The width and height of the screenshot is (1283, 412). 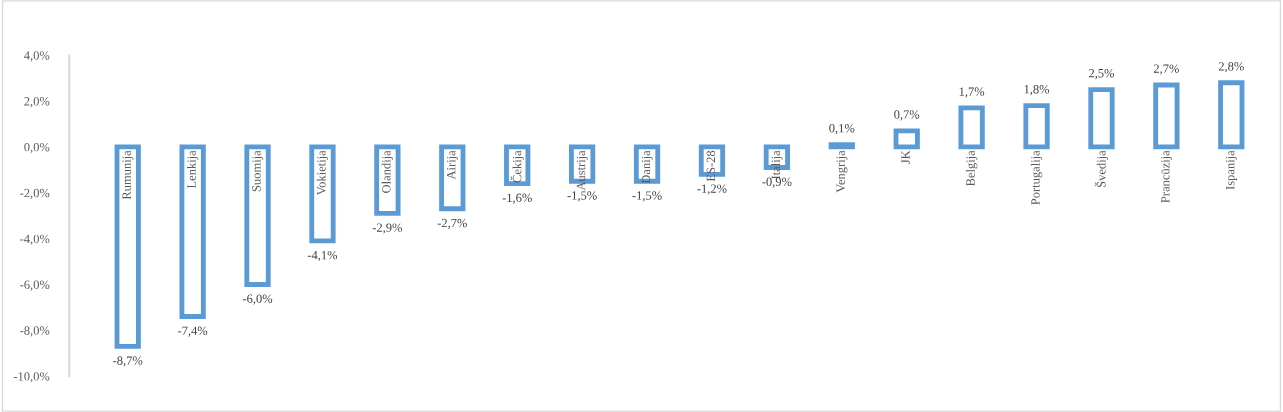 What do you see at coordinates (1231, 67) in the screenshot?
I see `data-label: 2,8%` at bounding box center [1231, 67].